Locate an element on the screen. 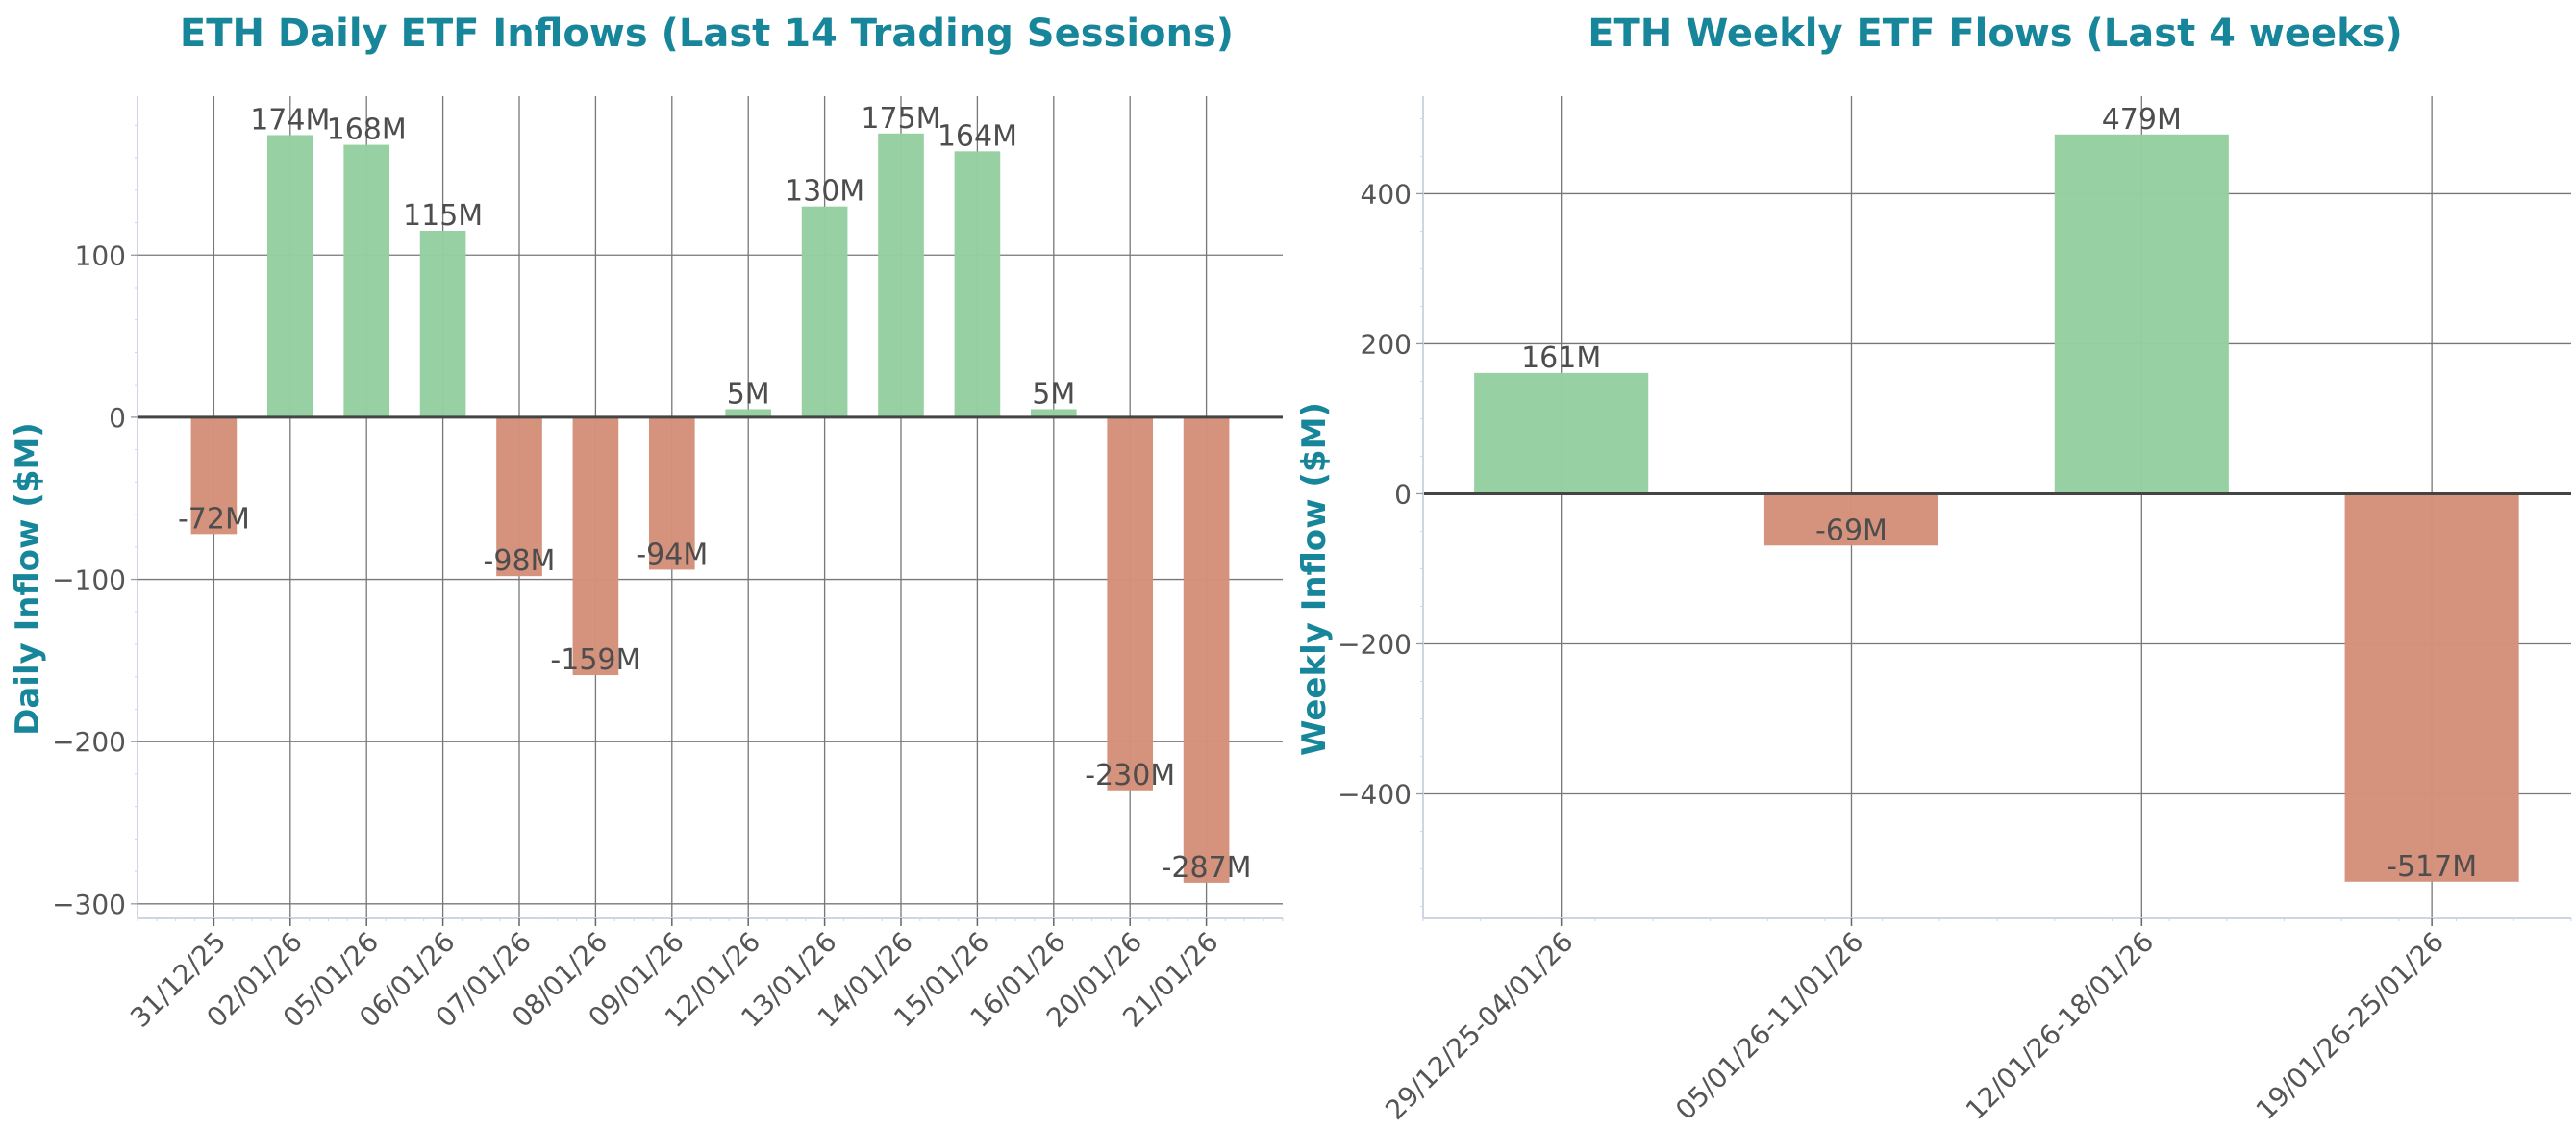  x-tick-label: 19/01/26-25/01/26 is located at coordinates (2350, 1026).